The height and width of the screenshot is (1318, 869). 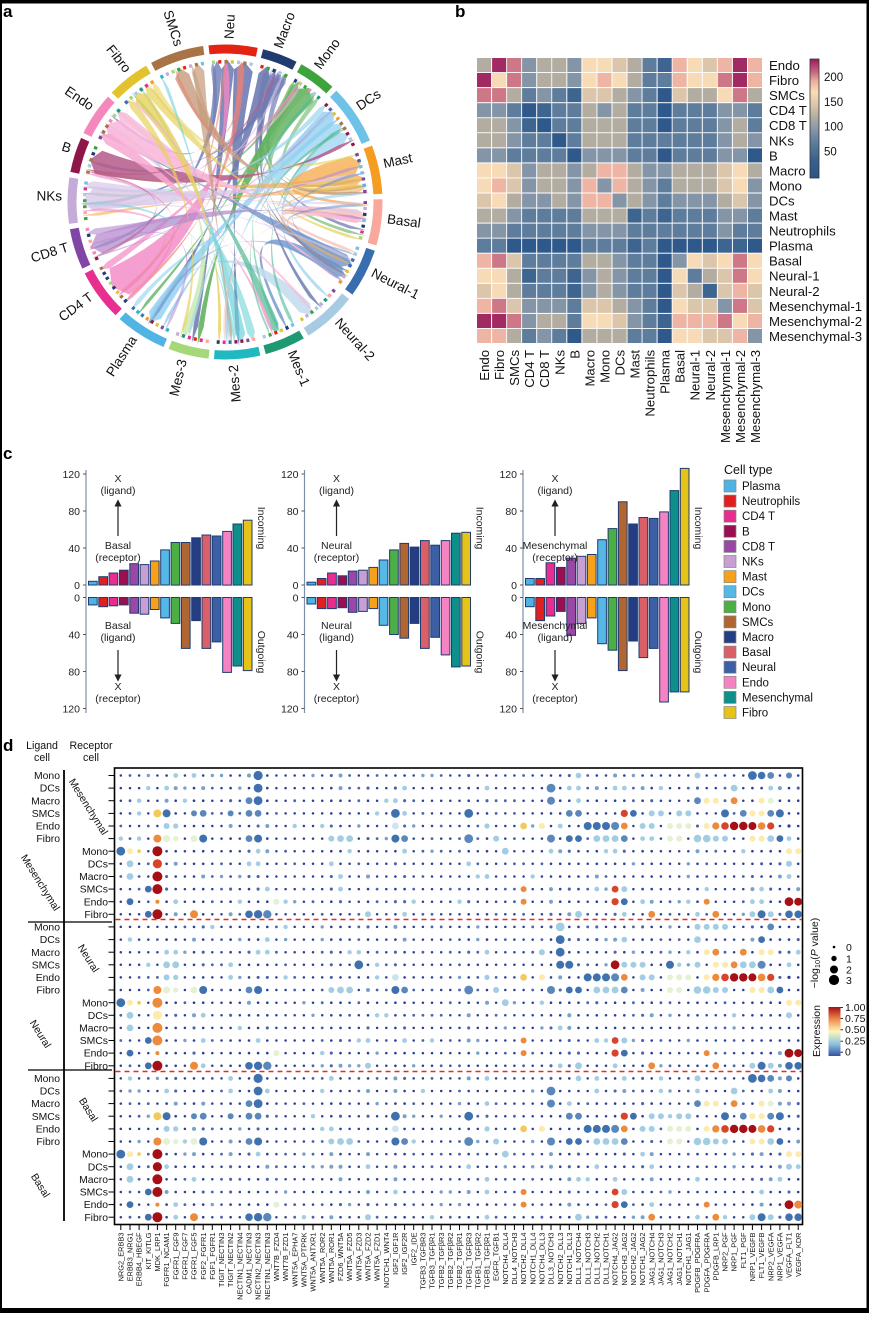 What do you see at coordinates (642, 1259) in the screenshot?
I see `svg-text: NOTCH1_JAG2` at bounding box center [642, 1259].